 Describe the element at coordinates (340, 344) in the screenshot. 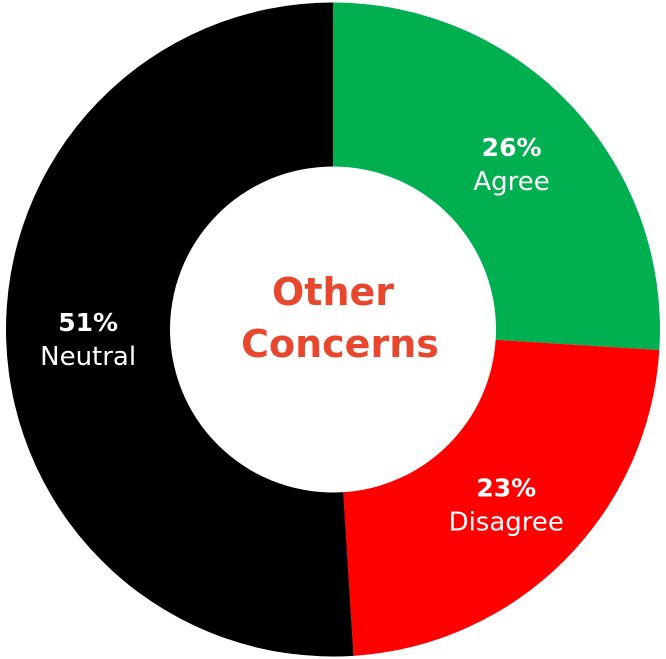

I see `chart-title-line-2: Concerns` at that location.